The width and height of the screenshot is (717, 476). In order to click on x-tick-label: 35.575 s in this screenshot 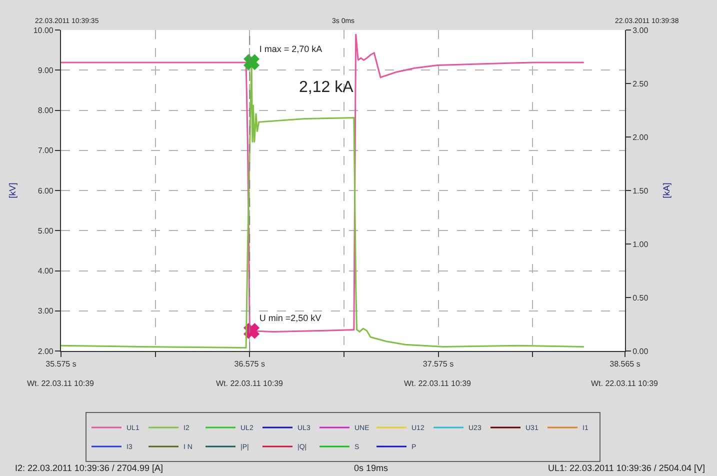, I will do `click(61, 364)`.